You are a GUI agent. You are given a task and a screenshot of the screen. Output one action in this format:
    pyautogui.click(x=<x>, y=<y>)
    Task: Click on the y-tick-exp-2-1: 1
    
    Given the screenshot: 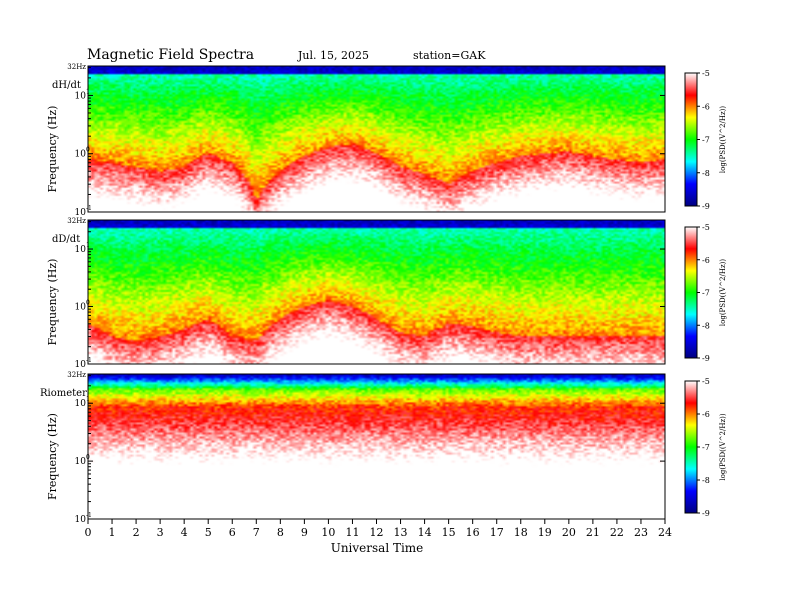 What is the action you would take?
    pyautogui.click(x=88, y=399)
    